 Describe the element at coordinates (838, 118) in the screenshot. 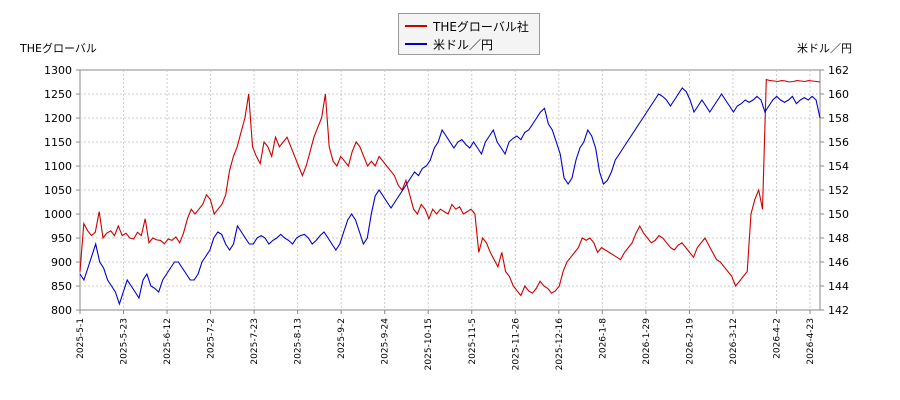

I see `y-tick-label-right: 158` at that location.